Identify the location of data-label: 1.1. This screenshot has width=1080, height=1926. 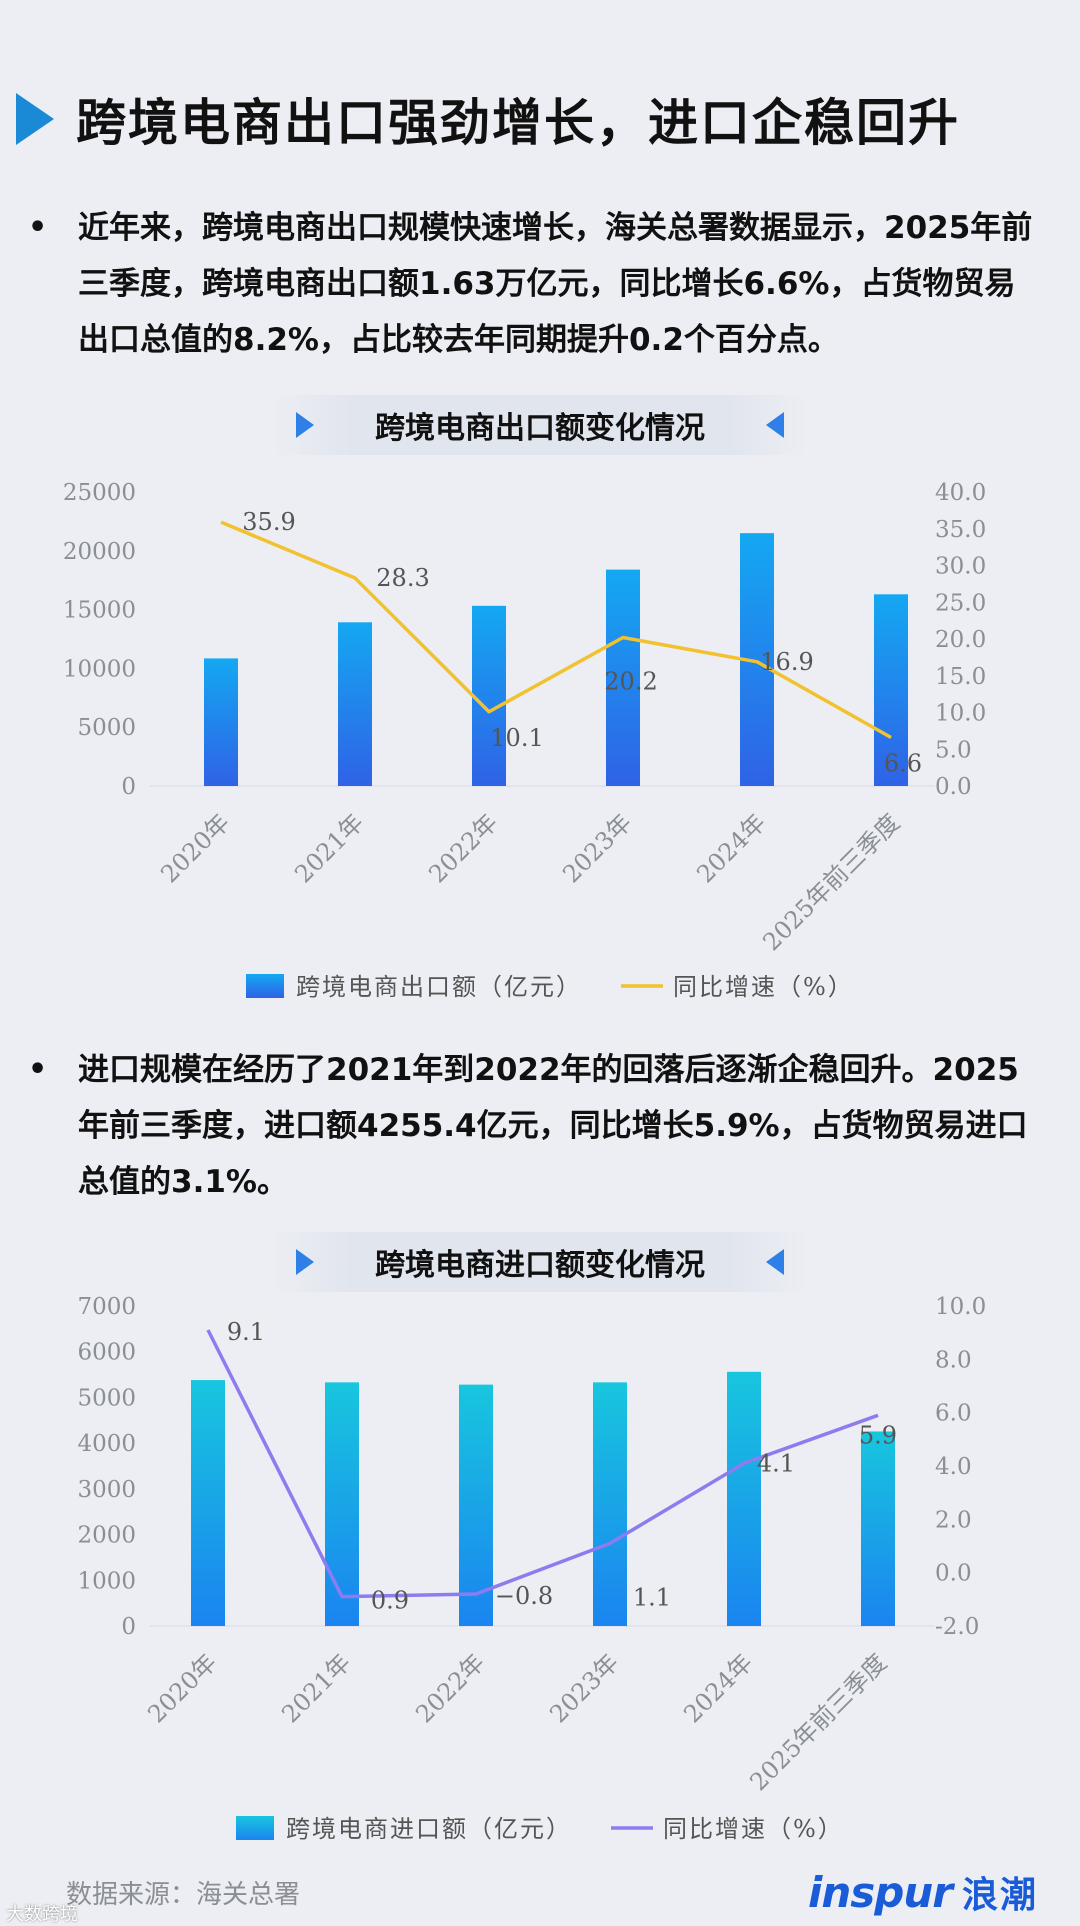
(652, 1597).